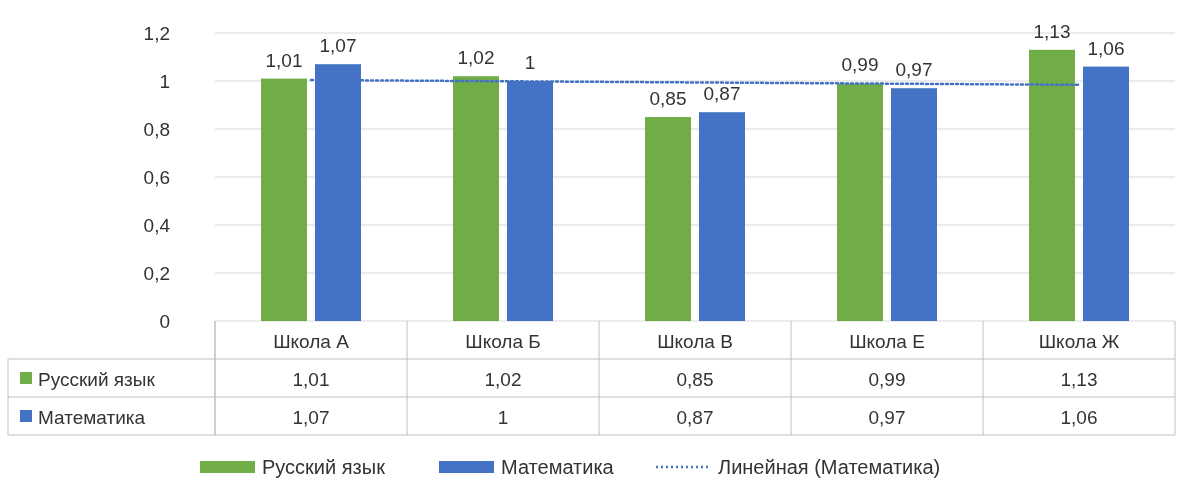 This screenshot has height=479, width=1187. I want to click on text: Русский язык, so click(323, 467).